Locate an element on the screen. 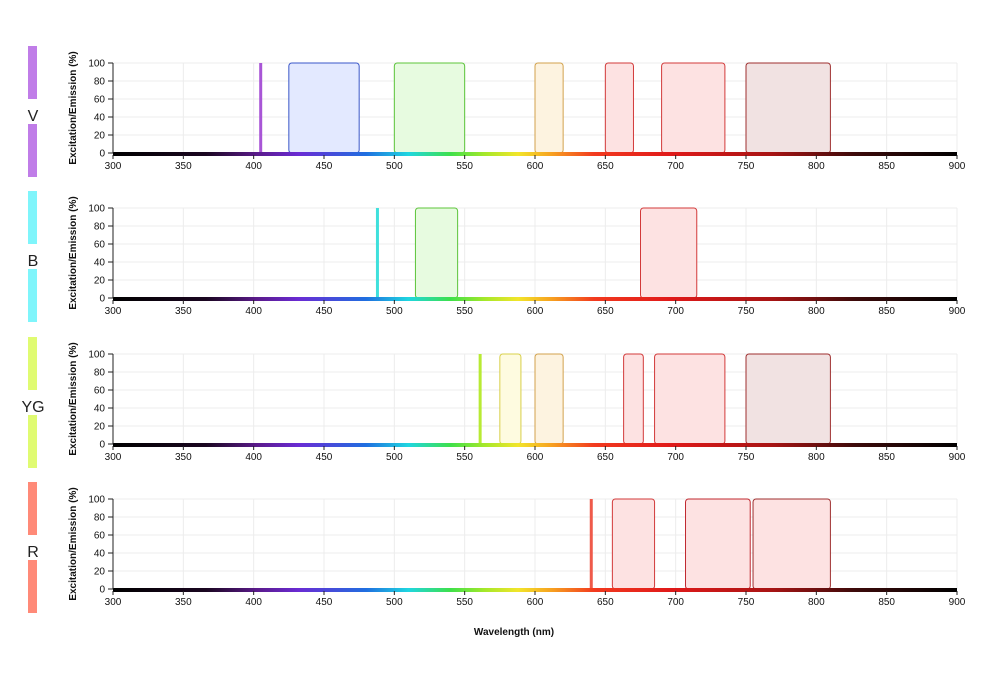 This screenshot has width=990, height=683. x-axis-title: Wavelength (nm) is located at coordinates (514, 632).